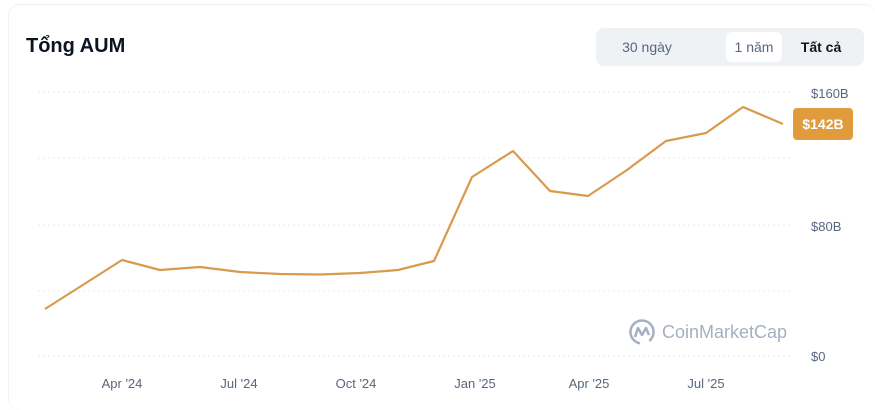 The image size is (875, 410). What do you see at coordinates (475, 383) in the screenshot?
I see `x-tick-jan-25: Jan '25` at bounding box center [475, 383].